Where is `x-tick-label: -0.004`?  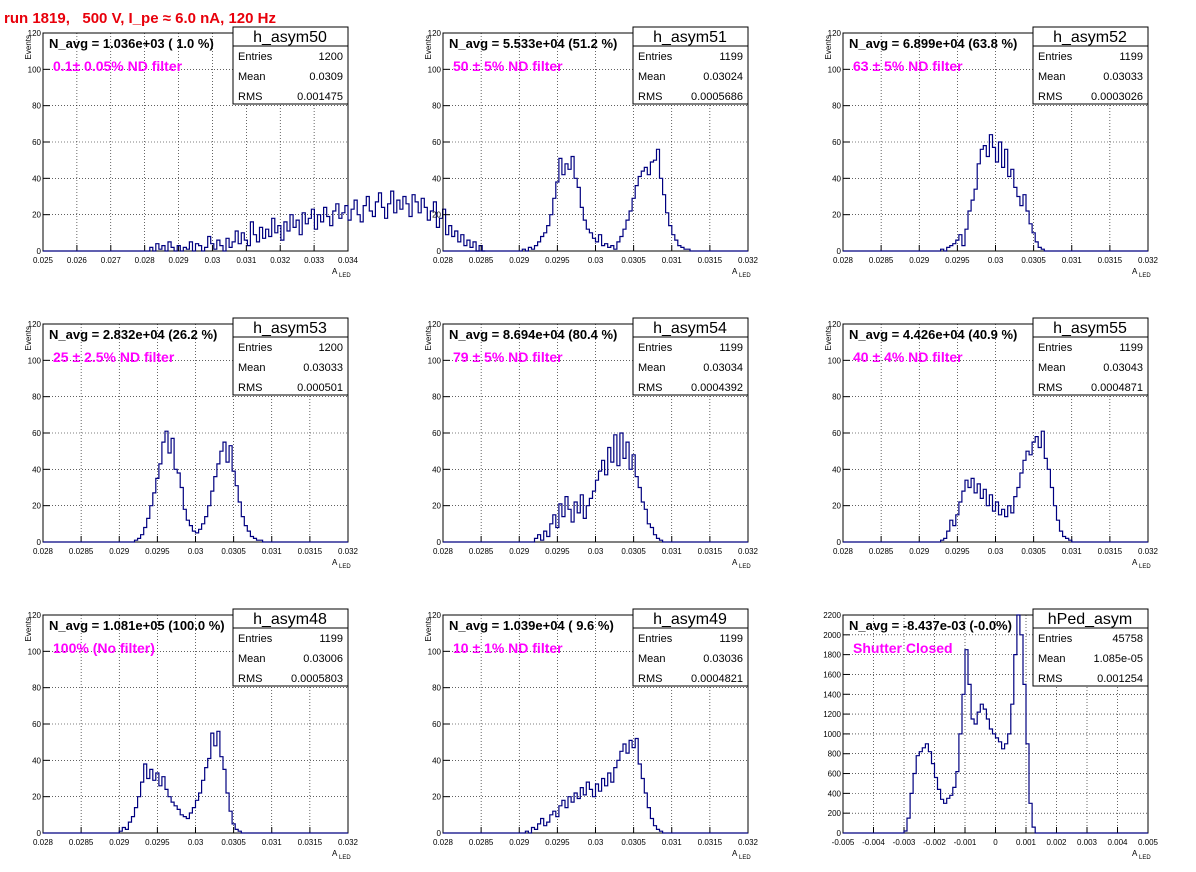
x-tick-label: -0.004 is located at coordinates (873, 842).